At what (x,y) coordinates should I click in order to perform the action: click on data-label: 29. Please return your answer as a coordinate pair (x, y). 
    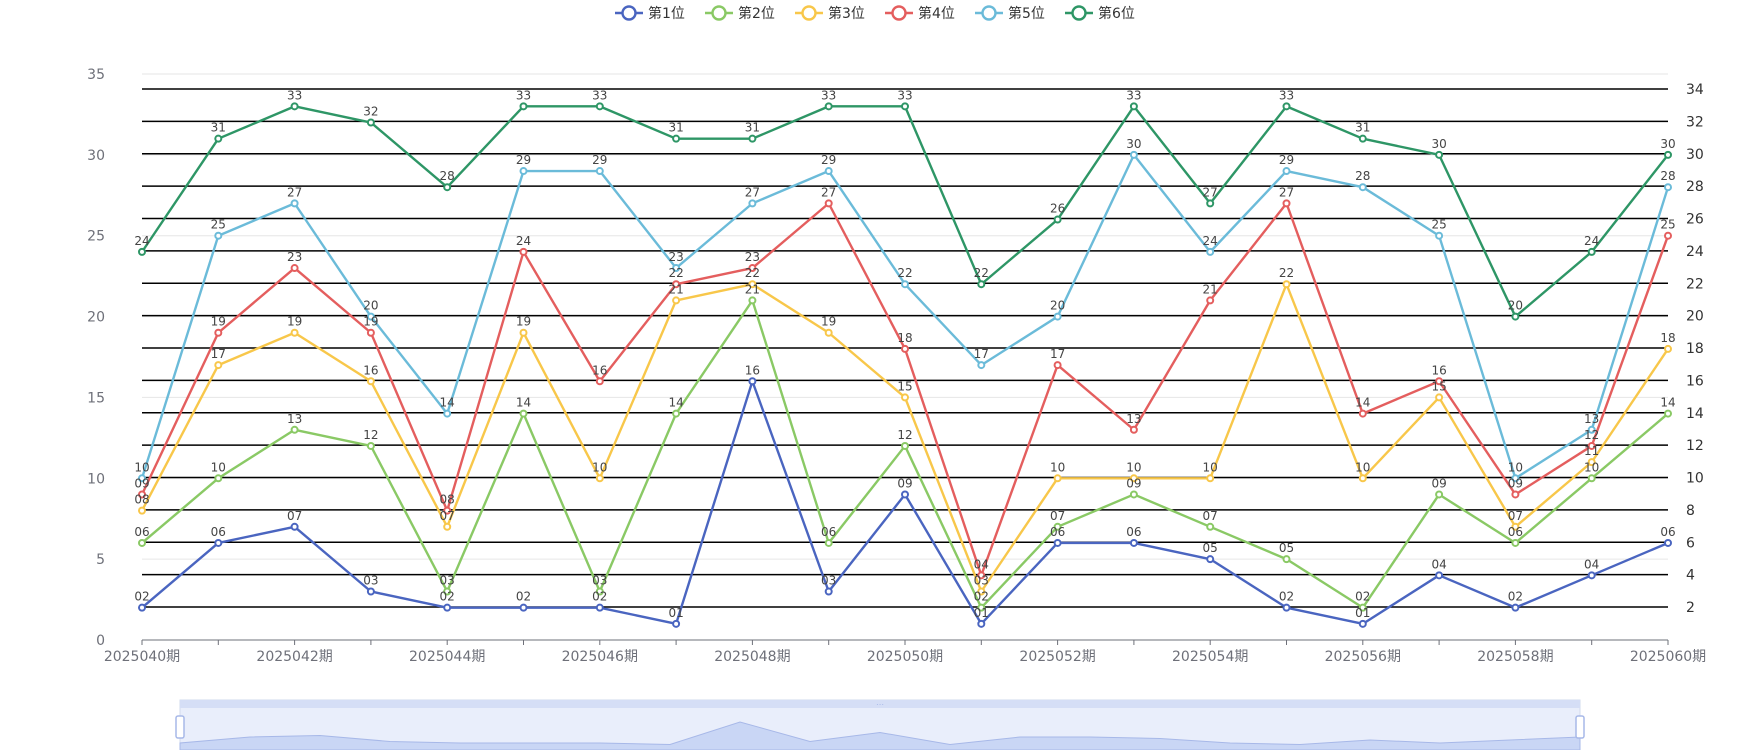
    Looking at the image, I should click on (599, 160).